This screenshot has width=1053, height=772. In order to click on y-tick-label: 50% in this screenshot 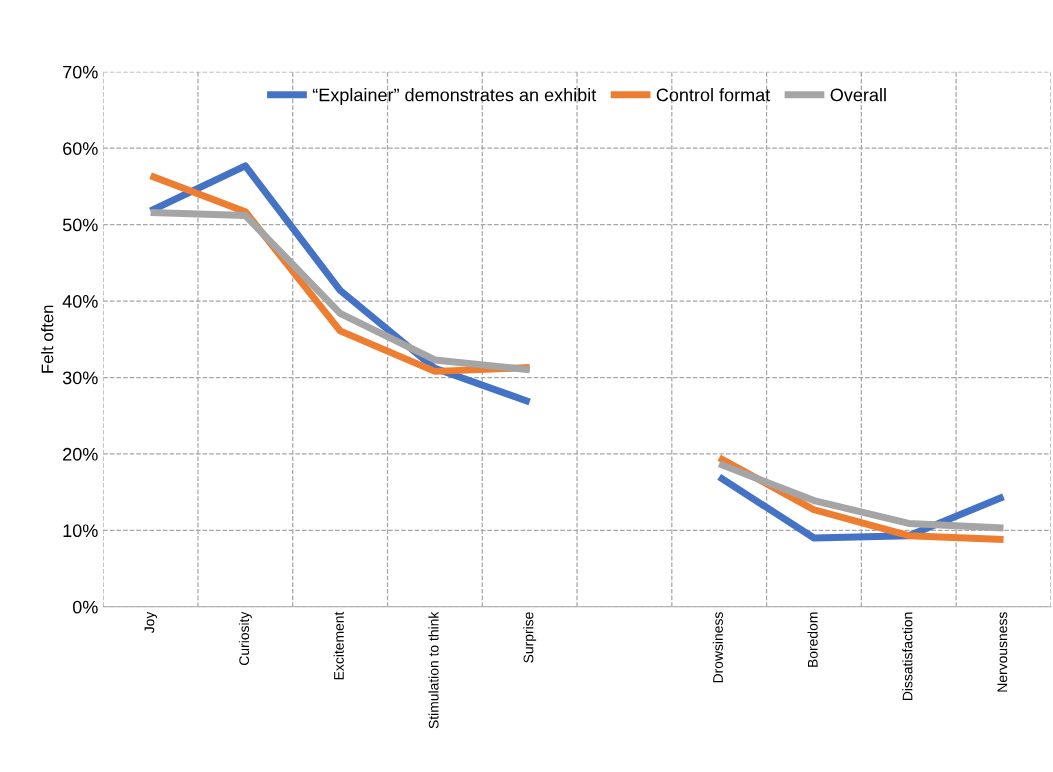, I will do `click(80, 225)`.